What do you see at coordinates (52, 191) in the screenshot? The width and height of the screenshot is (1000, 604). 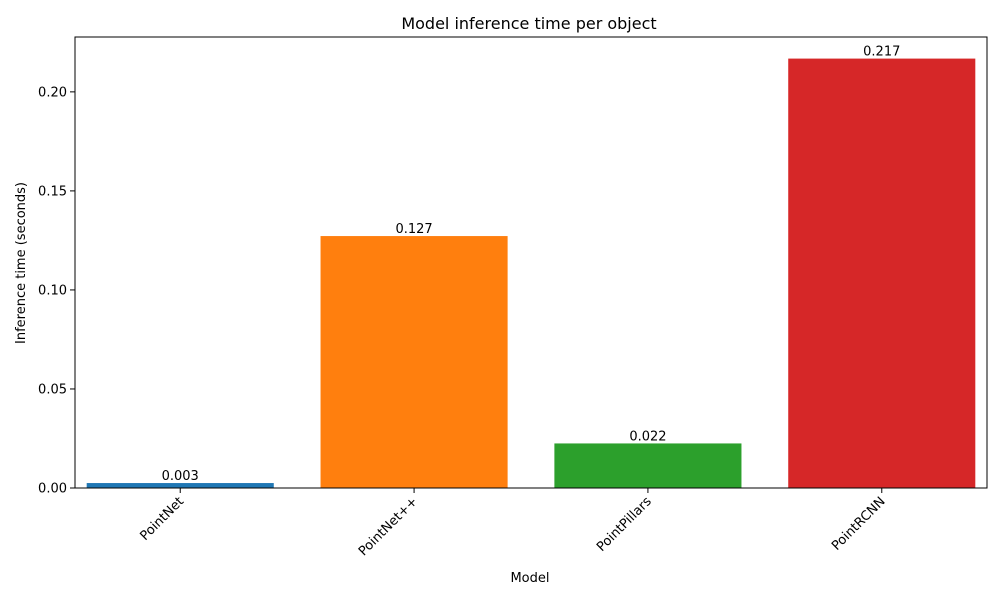 I see `y-tick-label: 0.15` at bounding box center [52, 191].